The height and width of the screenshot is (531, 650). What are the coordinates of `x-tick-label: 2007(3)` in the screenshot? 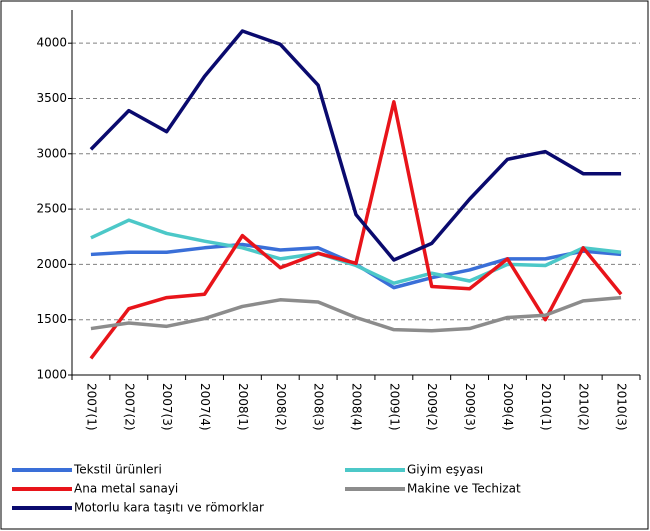 It's located at (167, 407).